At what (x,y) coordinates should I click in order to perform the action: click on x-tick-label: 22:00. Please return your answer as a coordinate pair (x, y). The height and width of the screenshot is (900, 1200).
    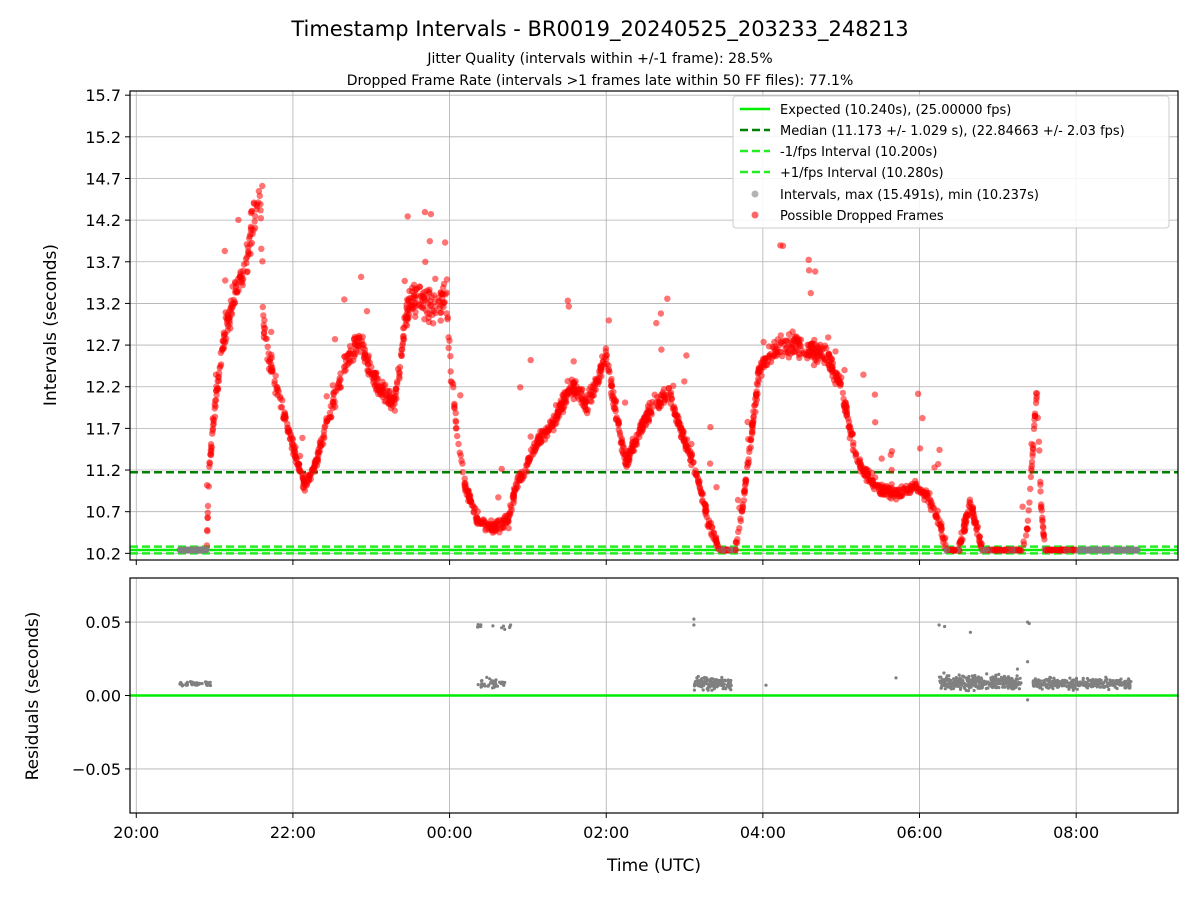
    Looking at the image, I should click on (293, 832).